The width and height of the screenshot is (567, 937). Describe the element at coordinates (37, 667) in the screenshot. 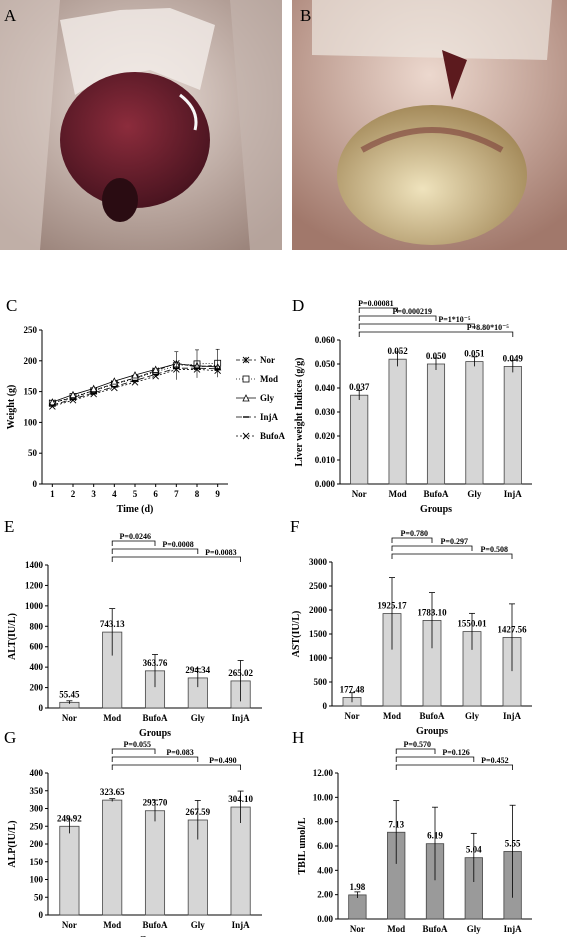

I see `y-tick-label-e: 400` at that location.